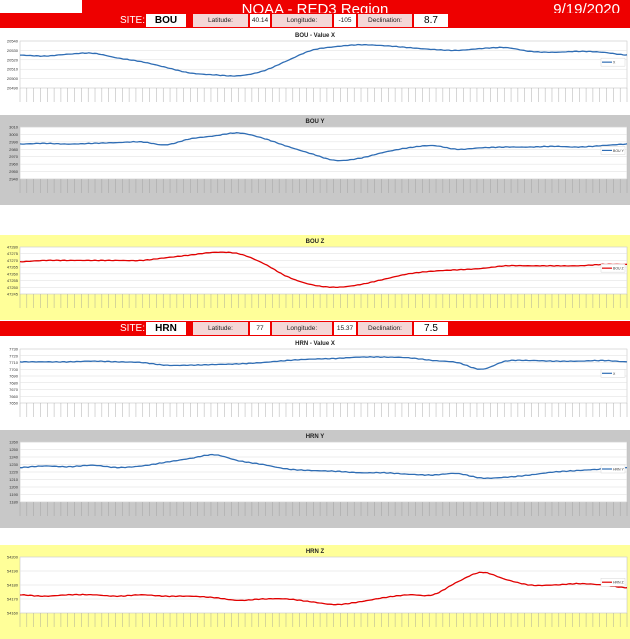 Image resolution: width=630 pixels, height=639 pixels. I want to click on y-tick-label: 47275, so click(13, 253).